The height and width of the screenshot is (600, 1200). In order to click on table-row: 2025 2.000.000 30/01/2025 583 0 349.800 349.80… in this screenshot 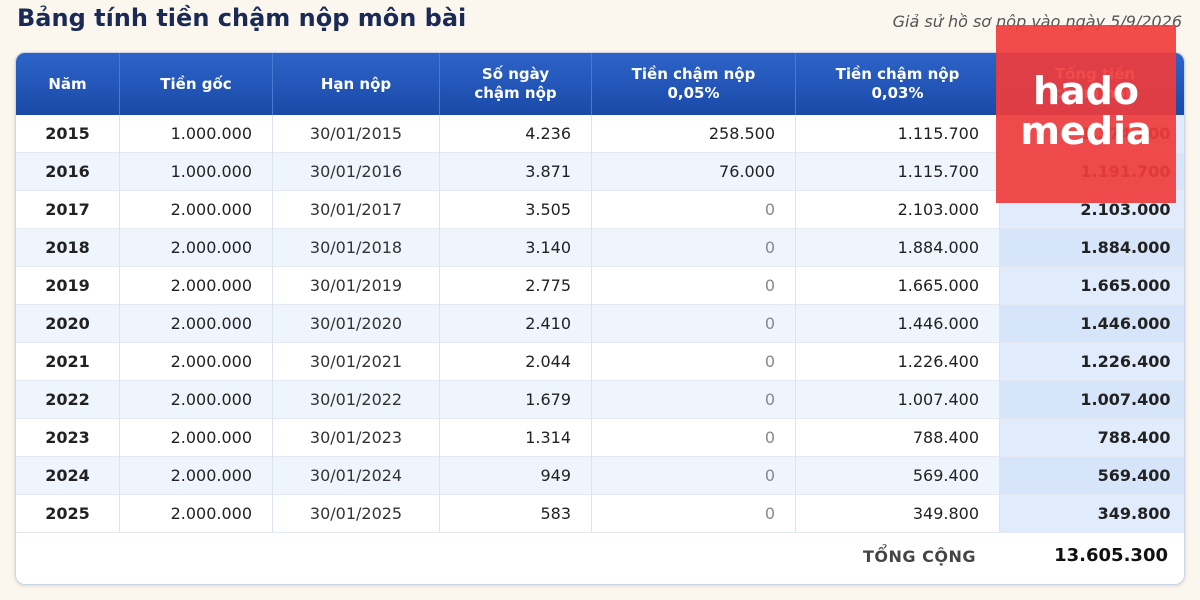, I will do `click(600, 513)`.